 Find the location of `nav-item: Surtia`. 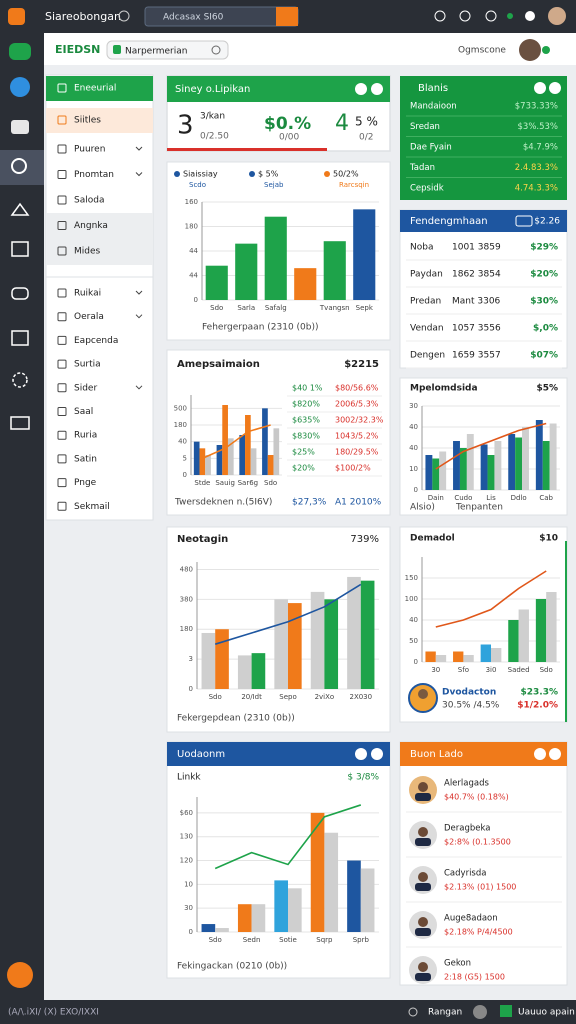

nav-item: Surtia is located at coordinates (87, 365).